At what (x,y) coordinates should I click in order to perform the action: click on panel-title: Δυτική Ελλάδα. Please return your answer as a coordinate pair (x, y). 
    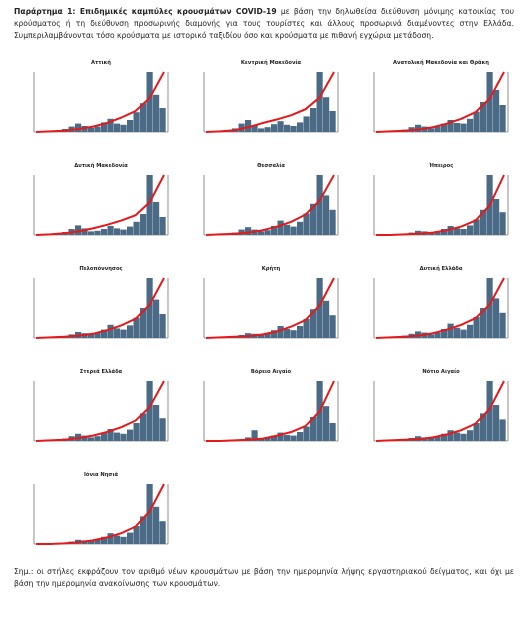
    Looking at the image, I should click on (441, 268).